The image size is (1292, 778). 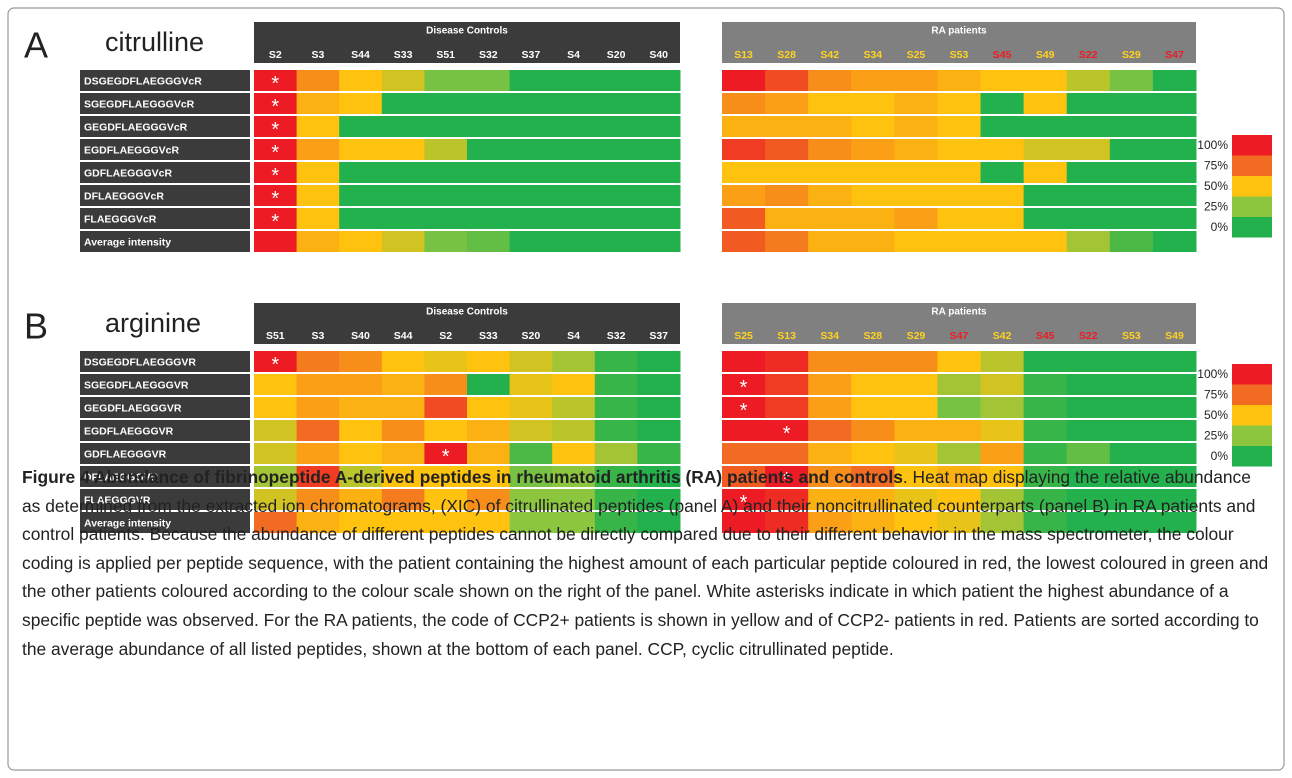 I want to click on patient-code: S42, so click(x=1002, y=336).